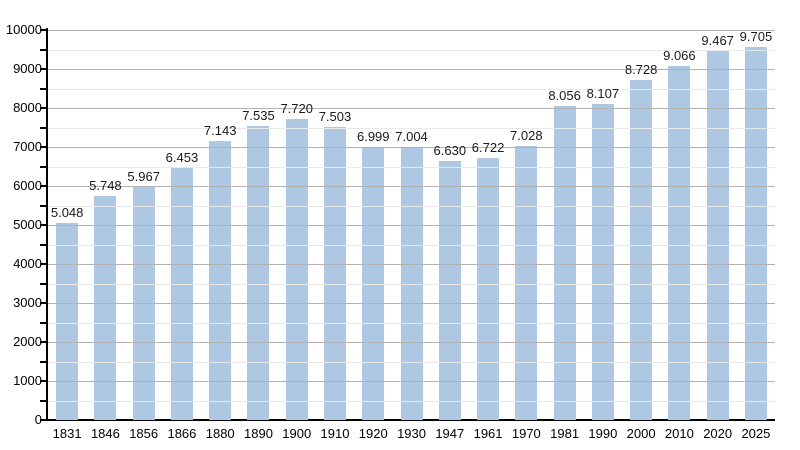 The image size is (800, 450). What do you see at coordinates (297, 433) in the screenshot?
I see `x-axis-label: 1900` at bounding box center [297, 433].